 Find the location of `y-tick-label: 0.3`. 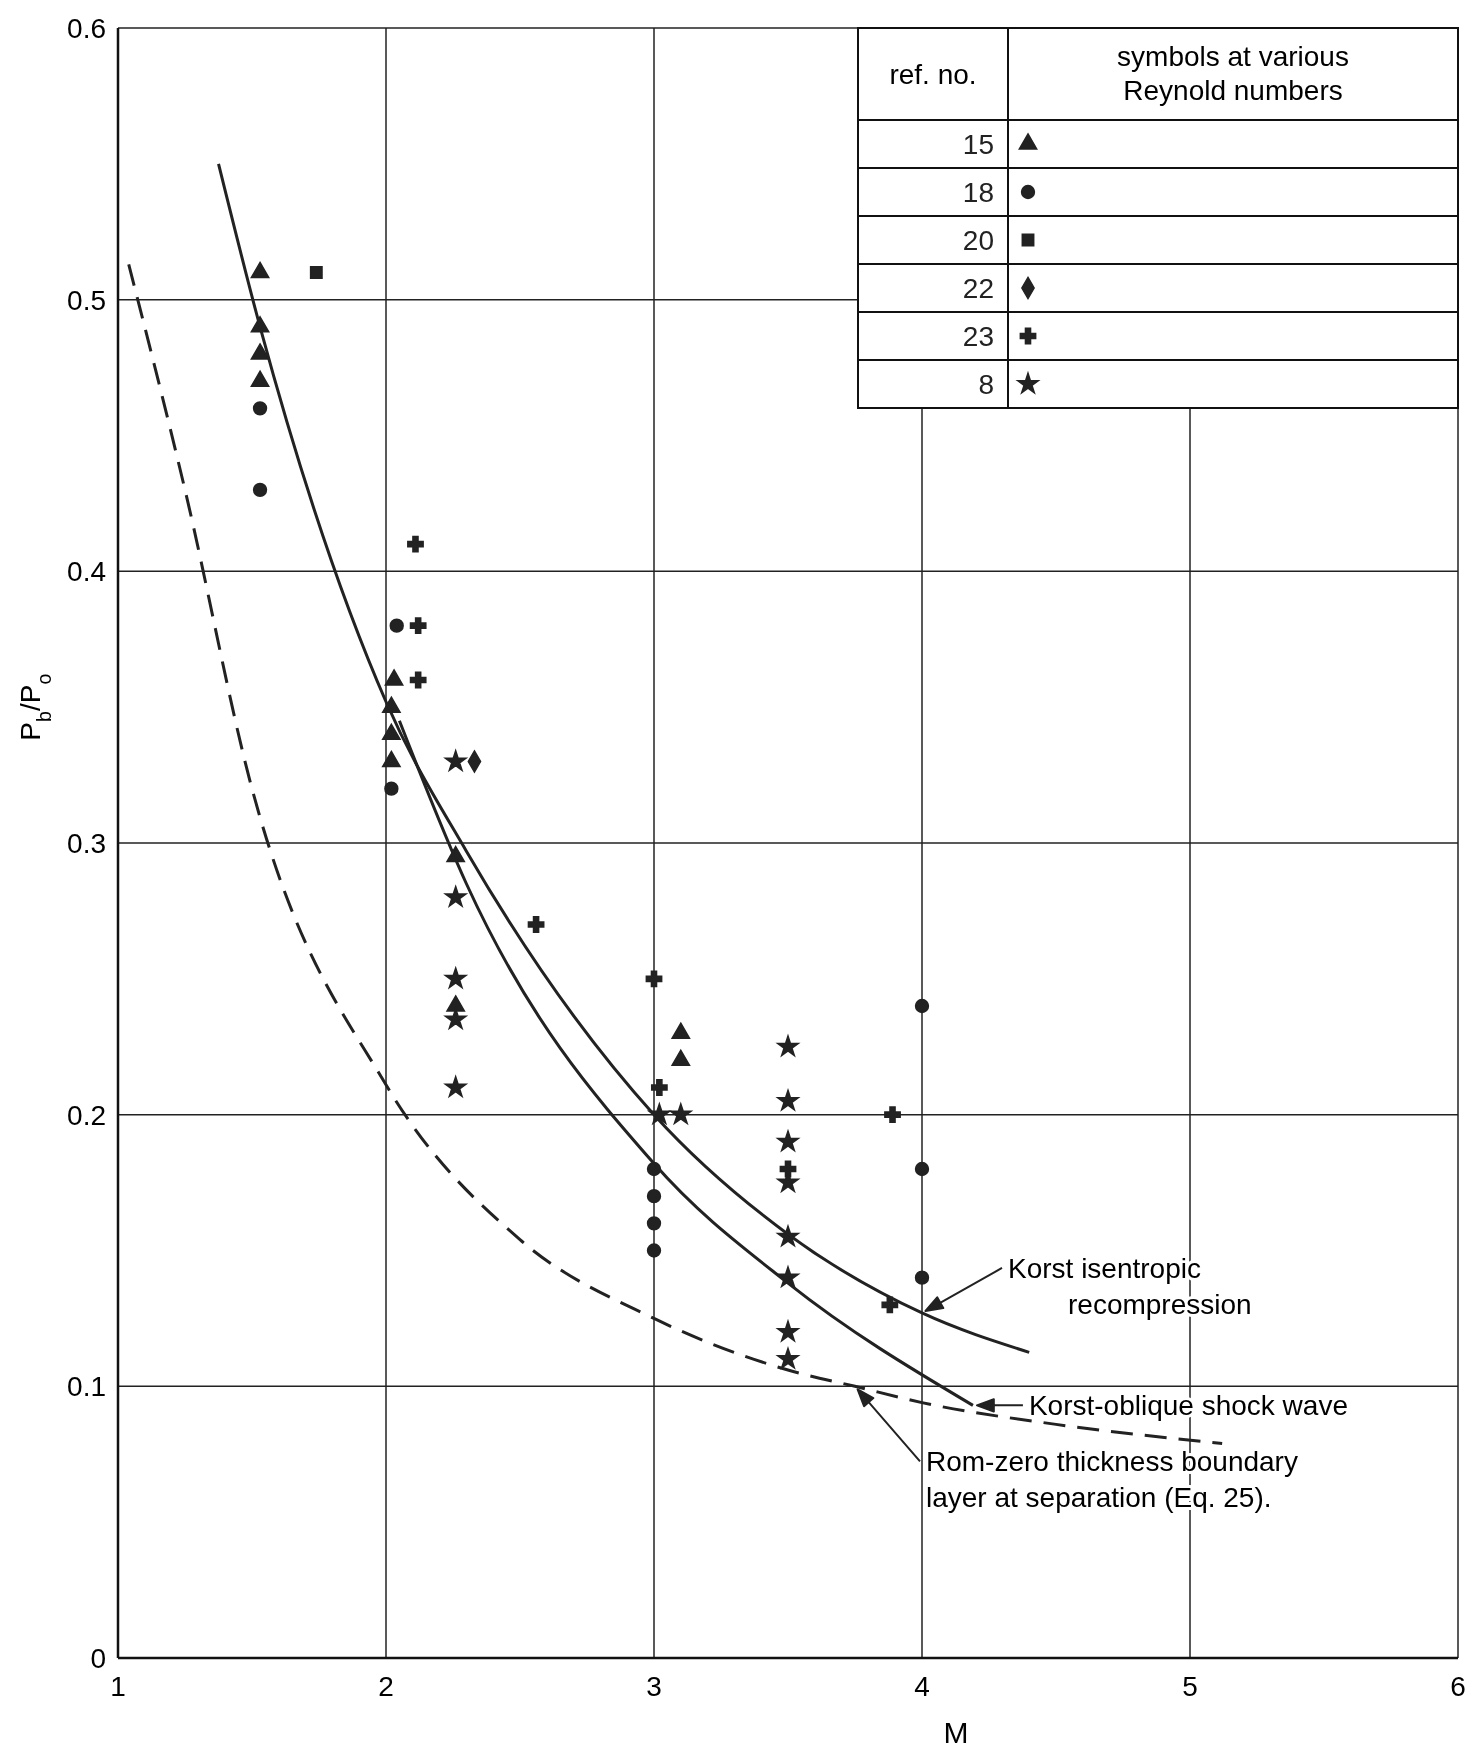

y-tick-label: 0.3 is located at coordinates (86, 843).